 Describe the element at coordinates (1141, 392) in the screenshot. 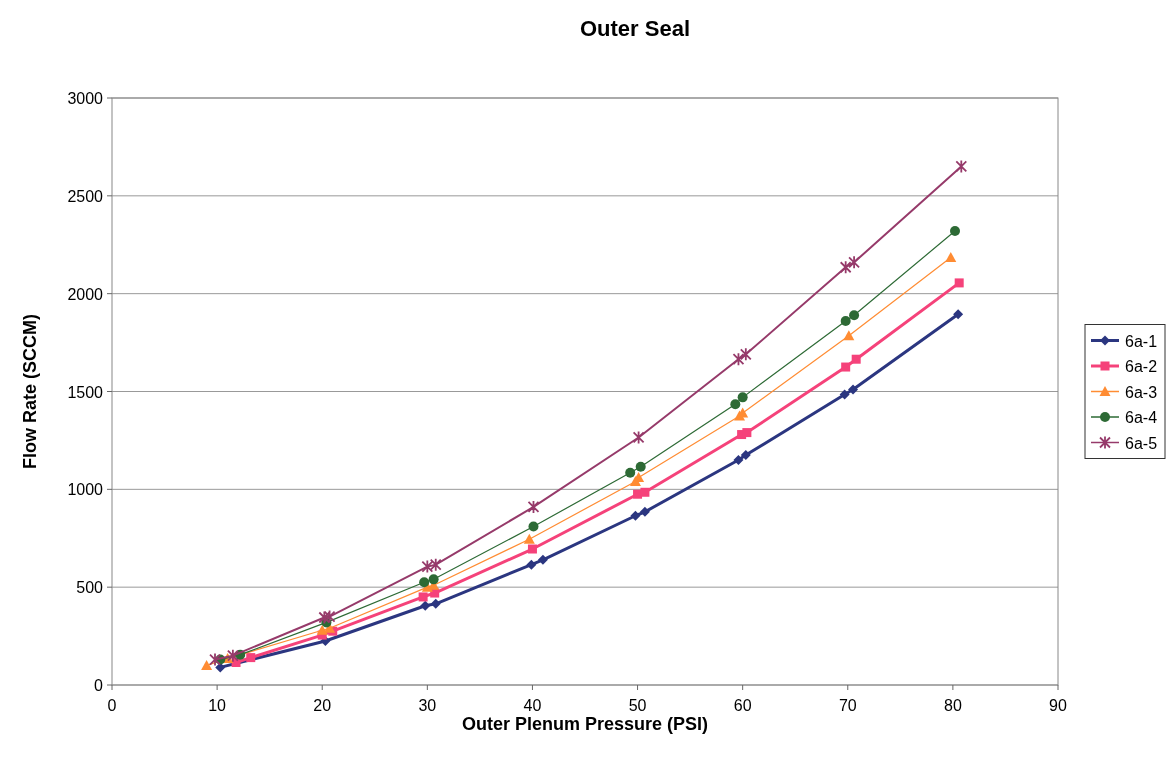

I see `legend-label: 6a-3` at that location.